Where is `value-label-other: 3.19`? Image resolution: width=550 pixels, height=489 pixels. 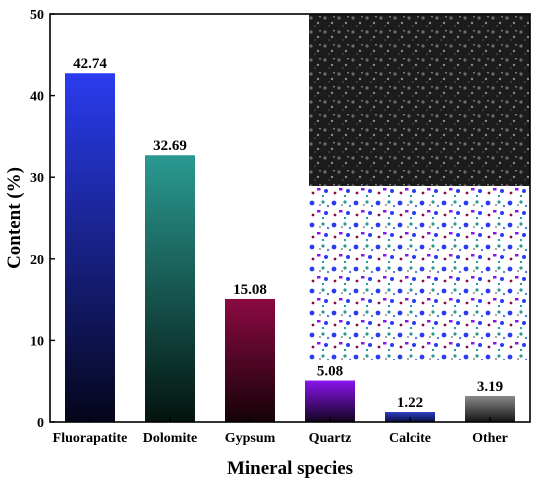
value-label-other: 3.19 is located at coordinates (490, 387).